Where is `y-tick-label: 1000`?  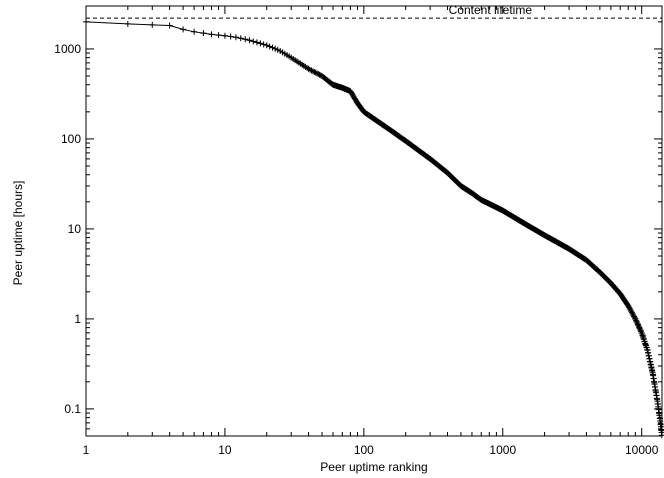 y-tick-label: 1000 is located at coordinates (67, 49).